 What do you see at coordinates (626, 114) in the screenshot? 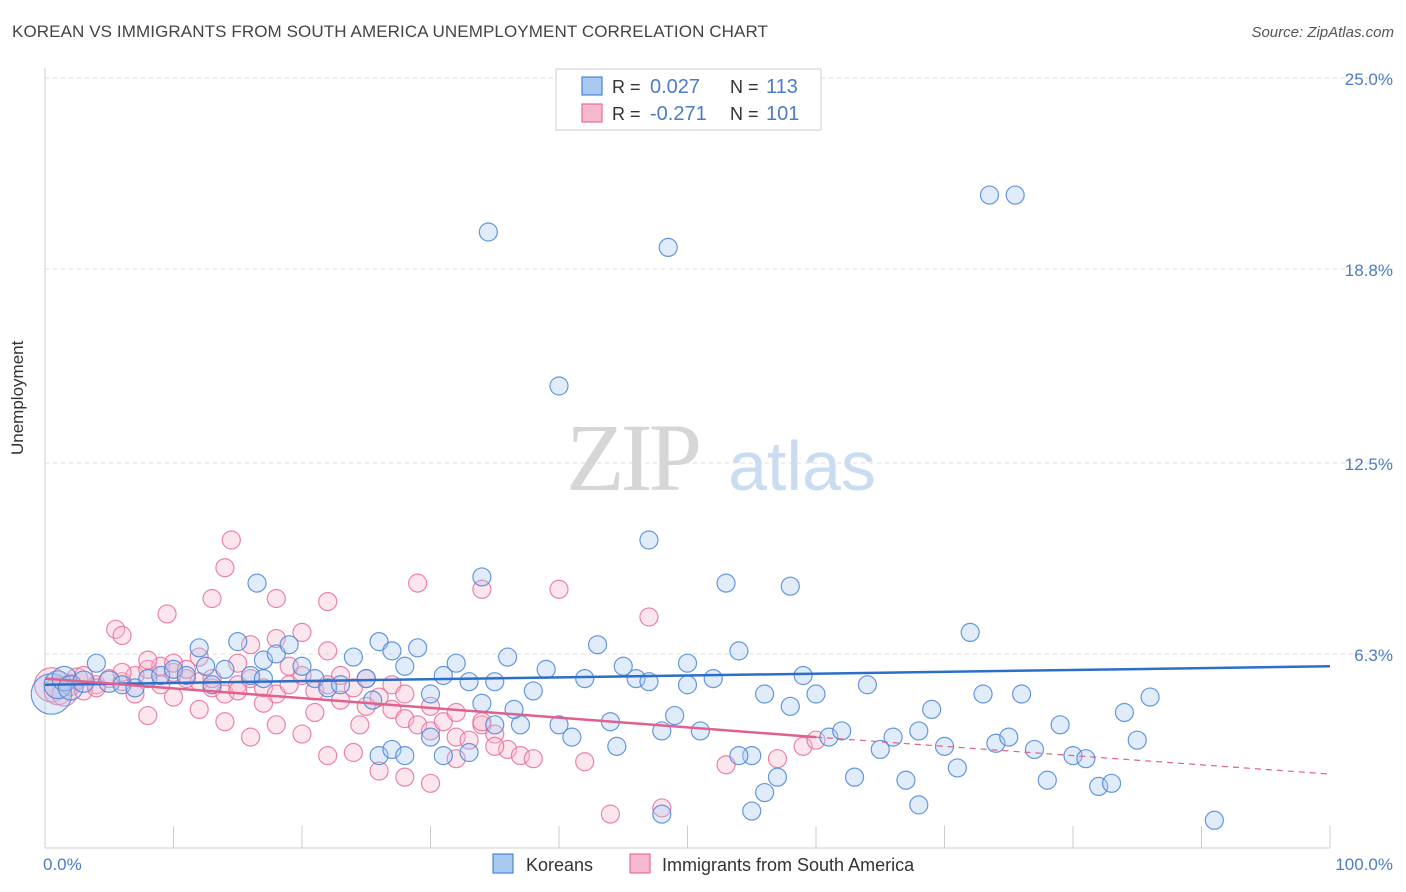
I see `legend-r-label-1: R =` at bounding box center [626, 114].